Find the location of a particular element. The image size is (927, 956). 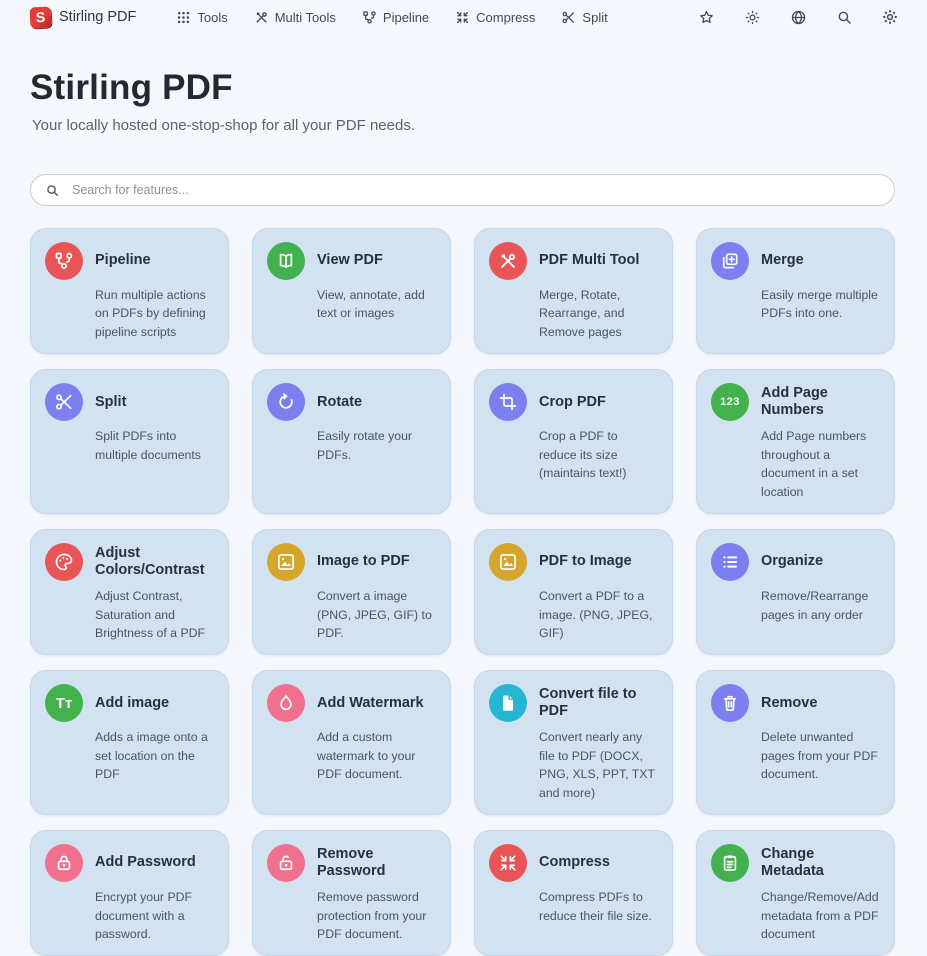

tool-card-rotate: Rotate Easily rotate your PDFs. is located at coordinates (351, 442).